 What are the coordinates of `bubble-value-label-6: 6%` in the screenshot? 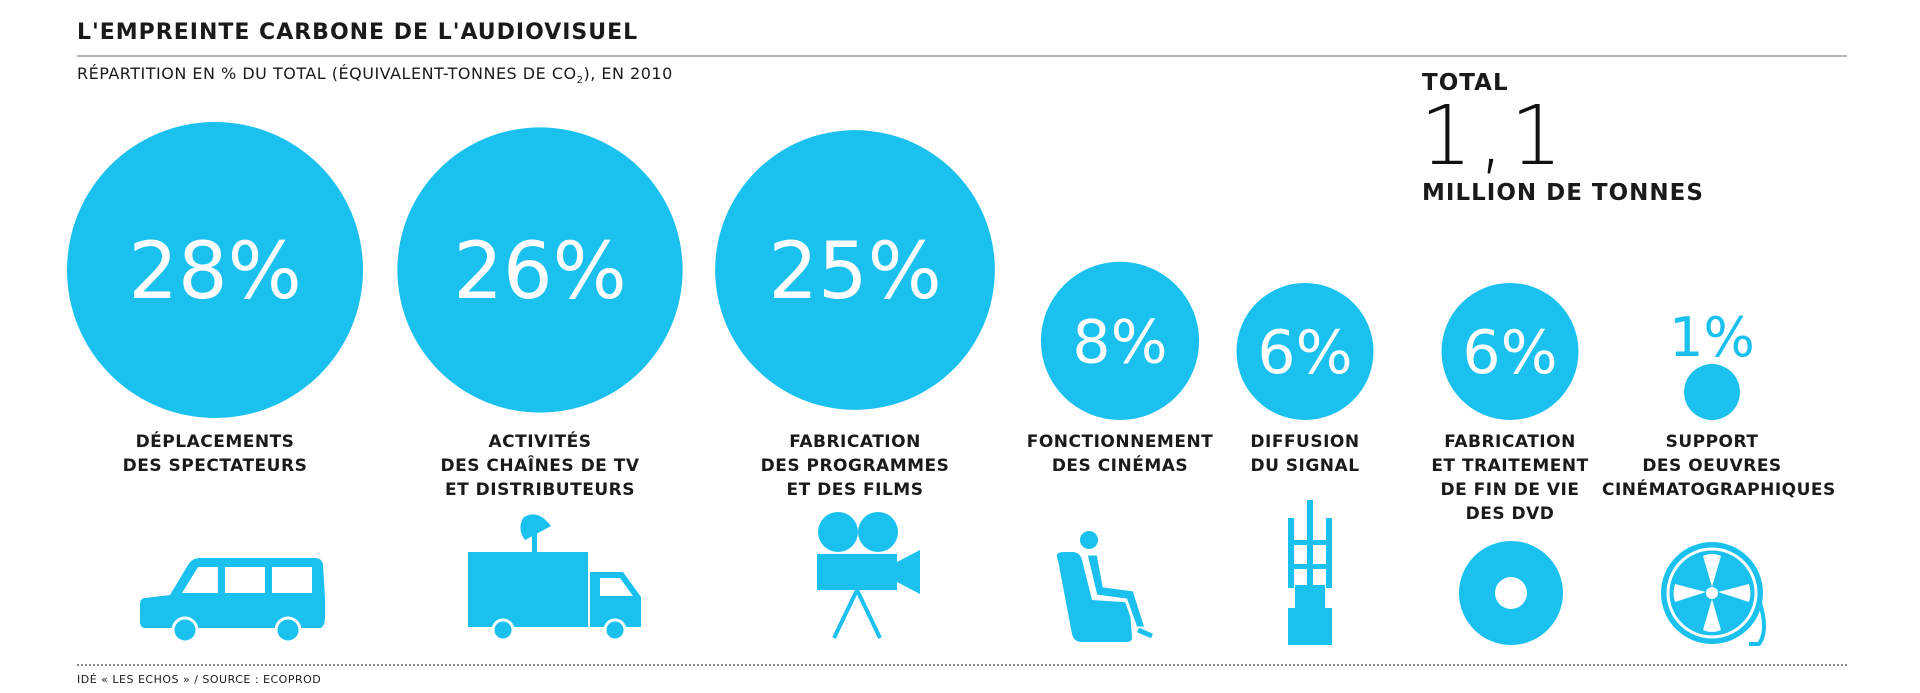 It's located at (1509, 353).